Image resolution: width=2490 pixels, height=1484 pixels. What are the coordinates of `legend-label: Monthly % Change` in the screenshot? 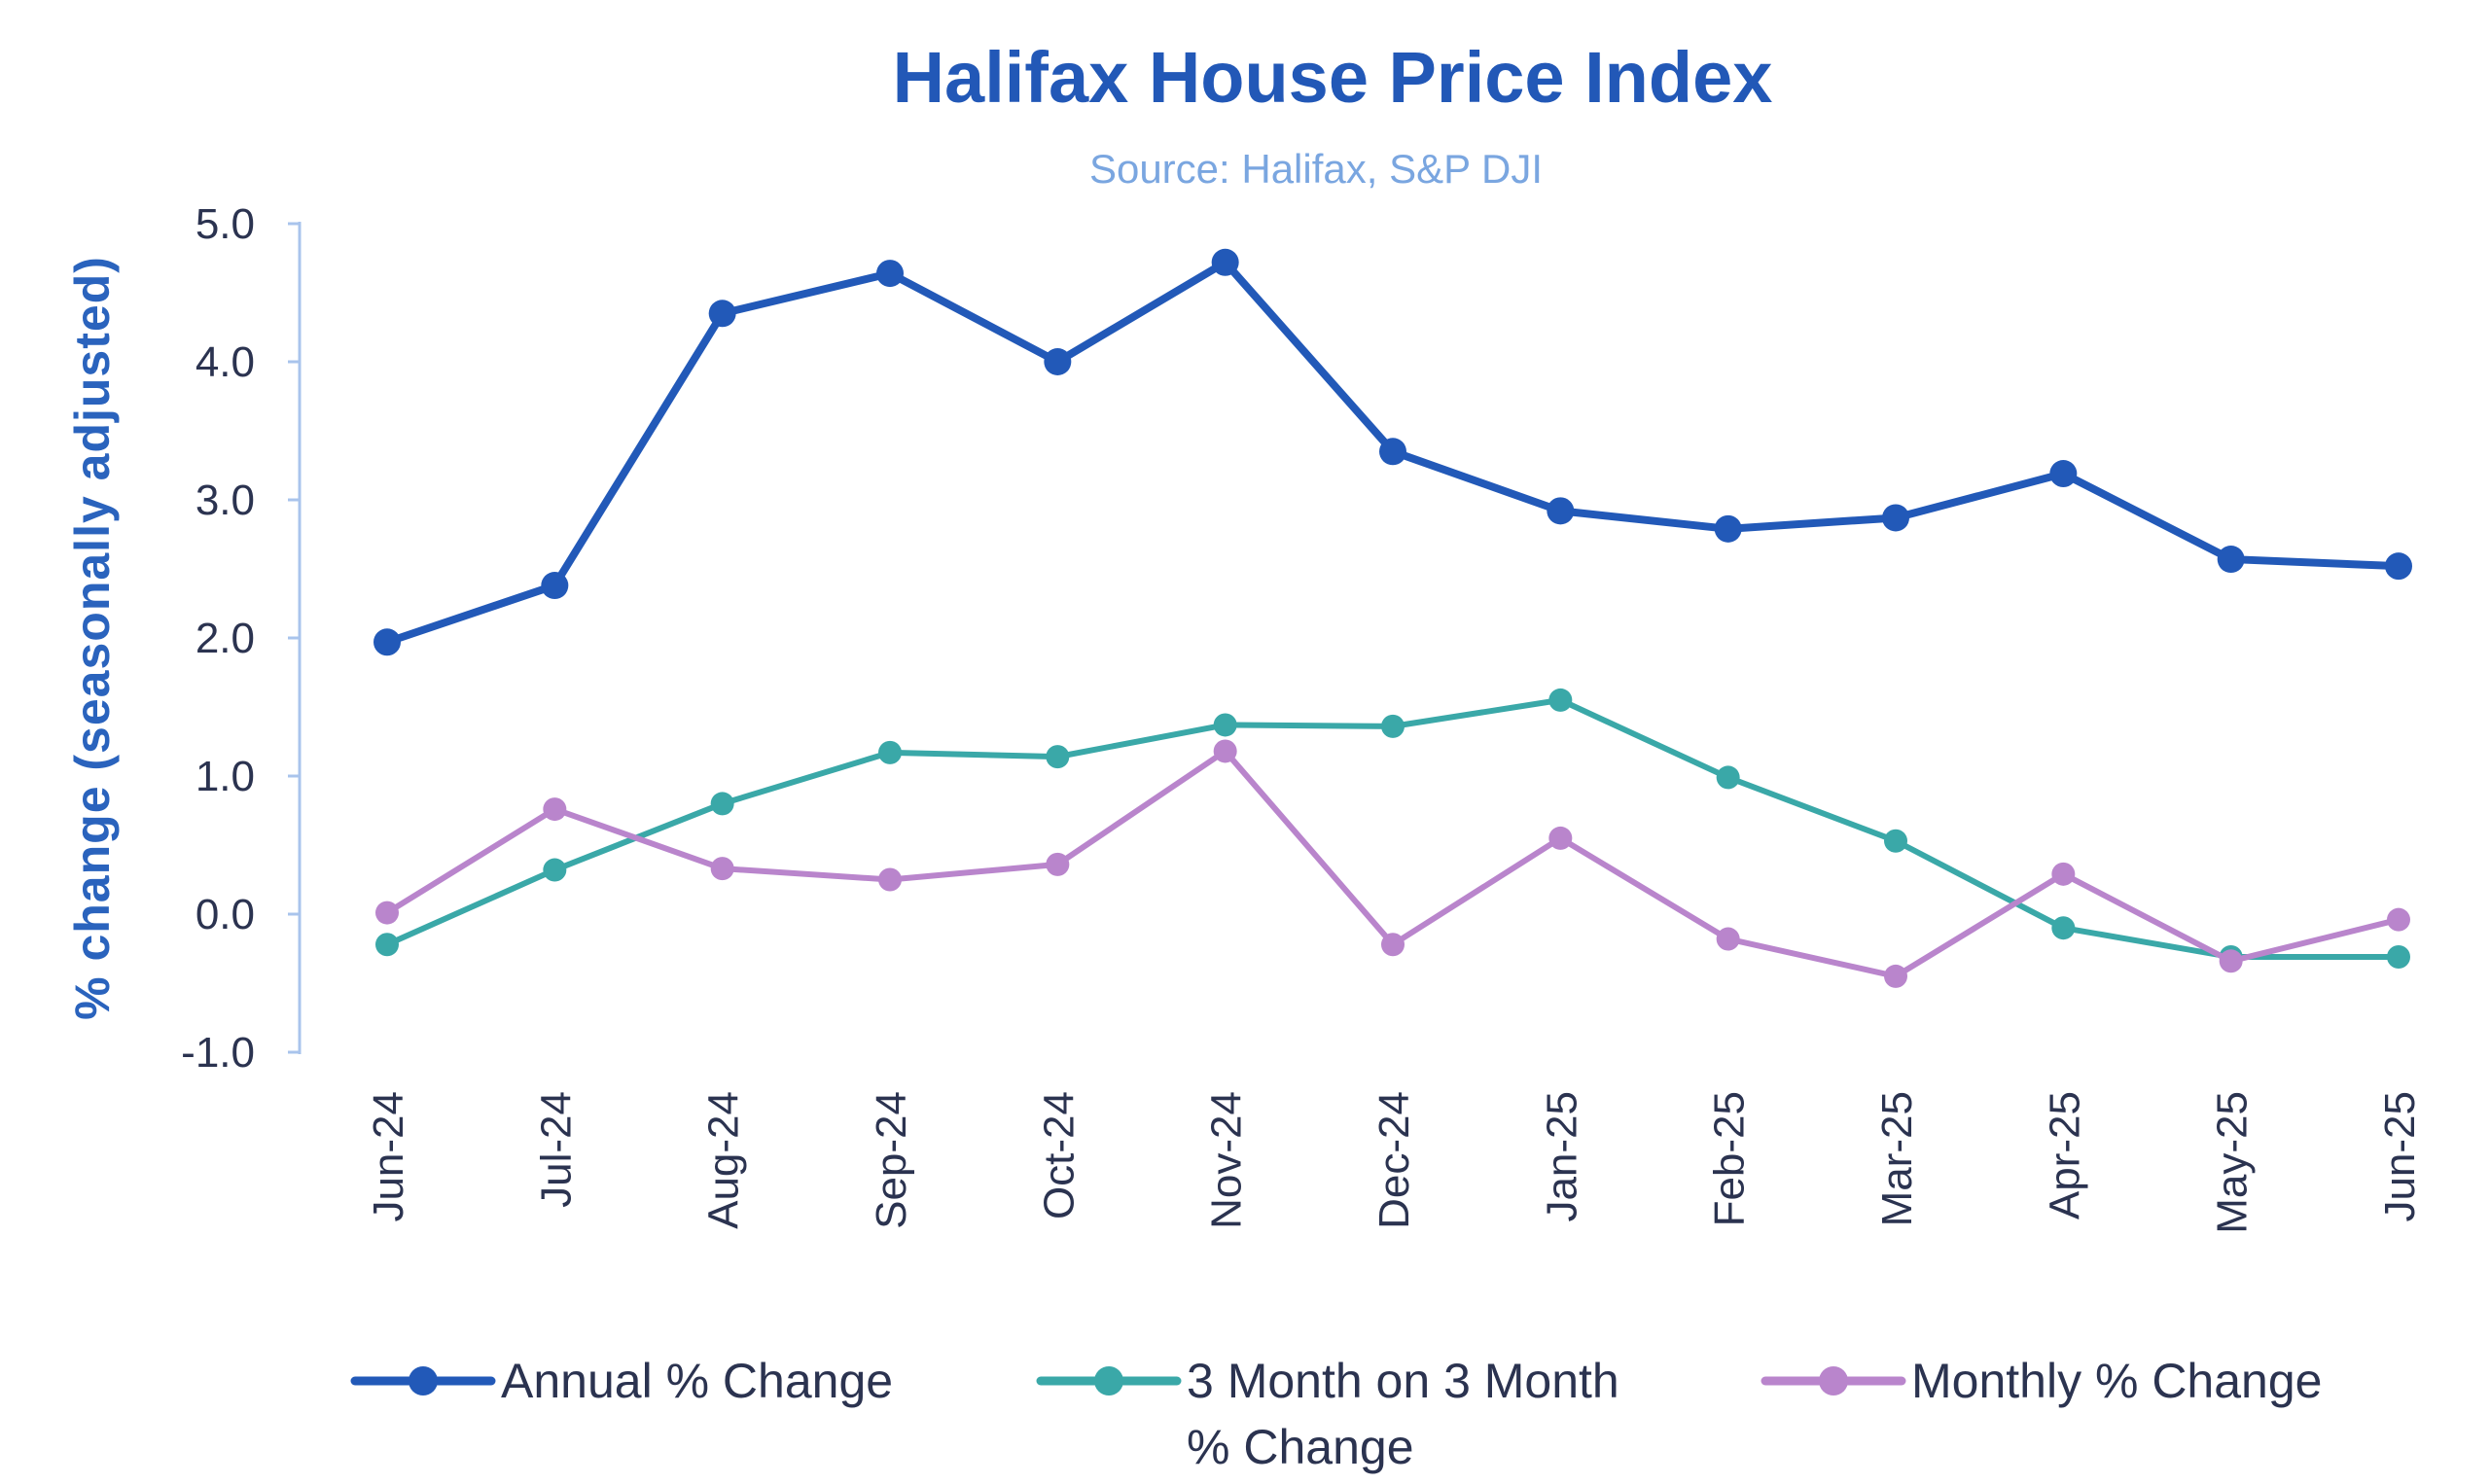 It's located at (2116, 1381).